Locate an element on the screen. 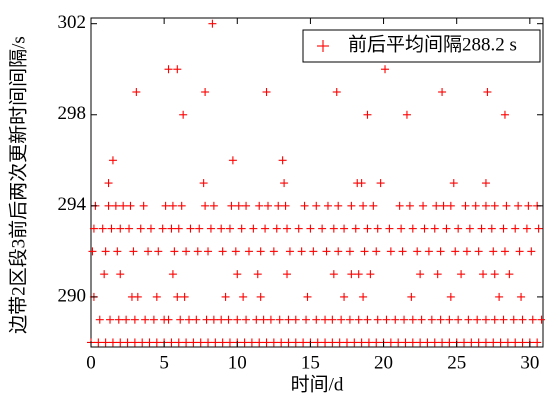 The height and width of the screenshot is (403, 545). y-tick-label: 294 is located at coordinates (72, 204).